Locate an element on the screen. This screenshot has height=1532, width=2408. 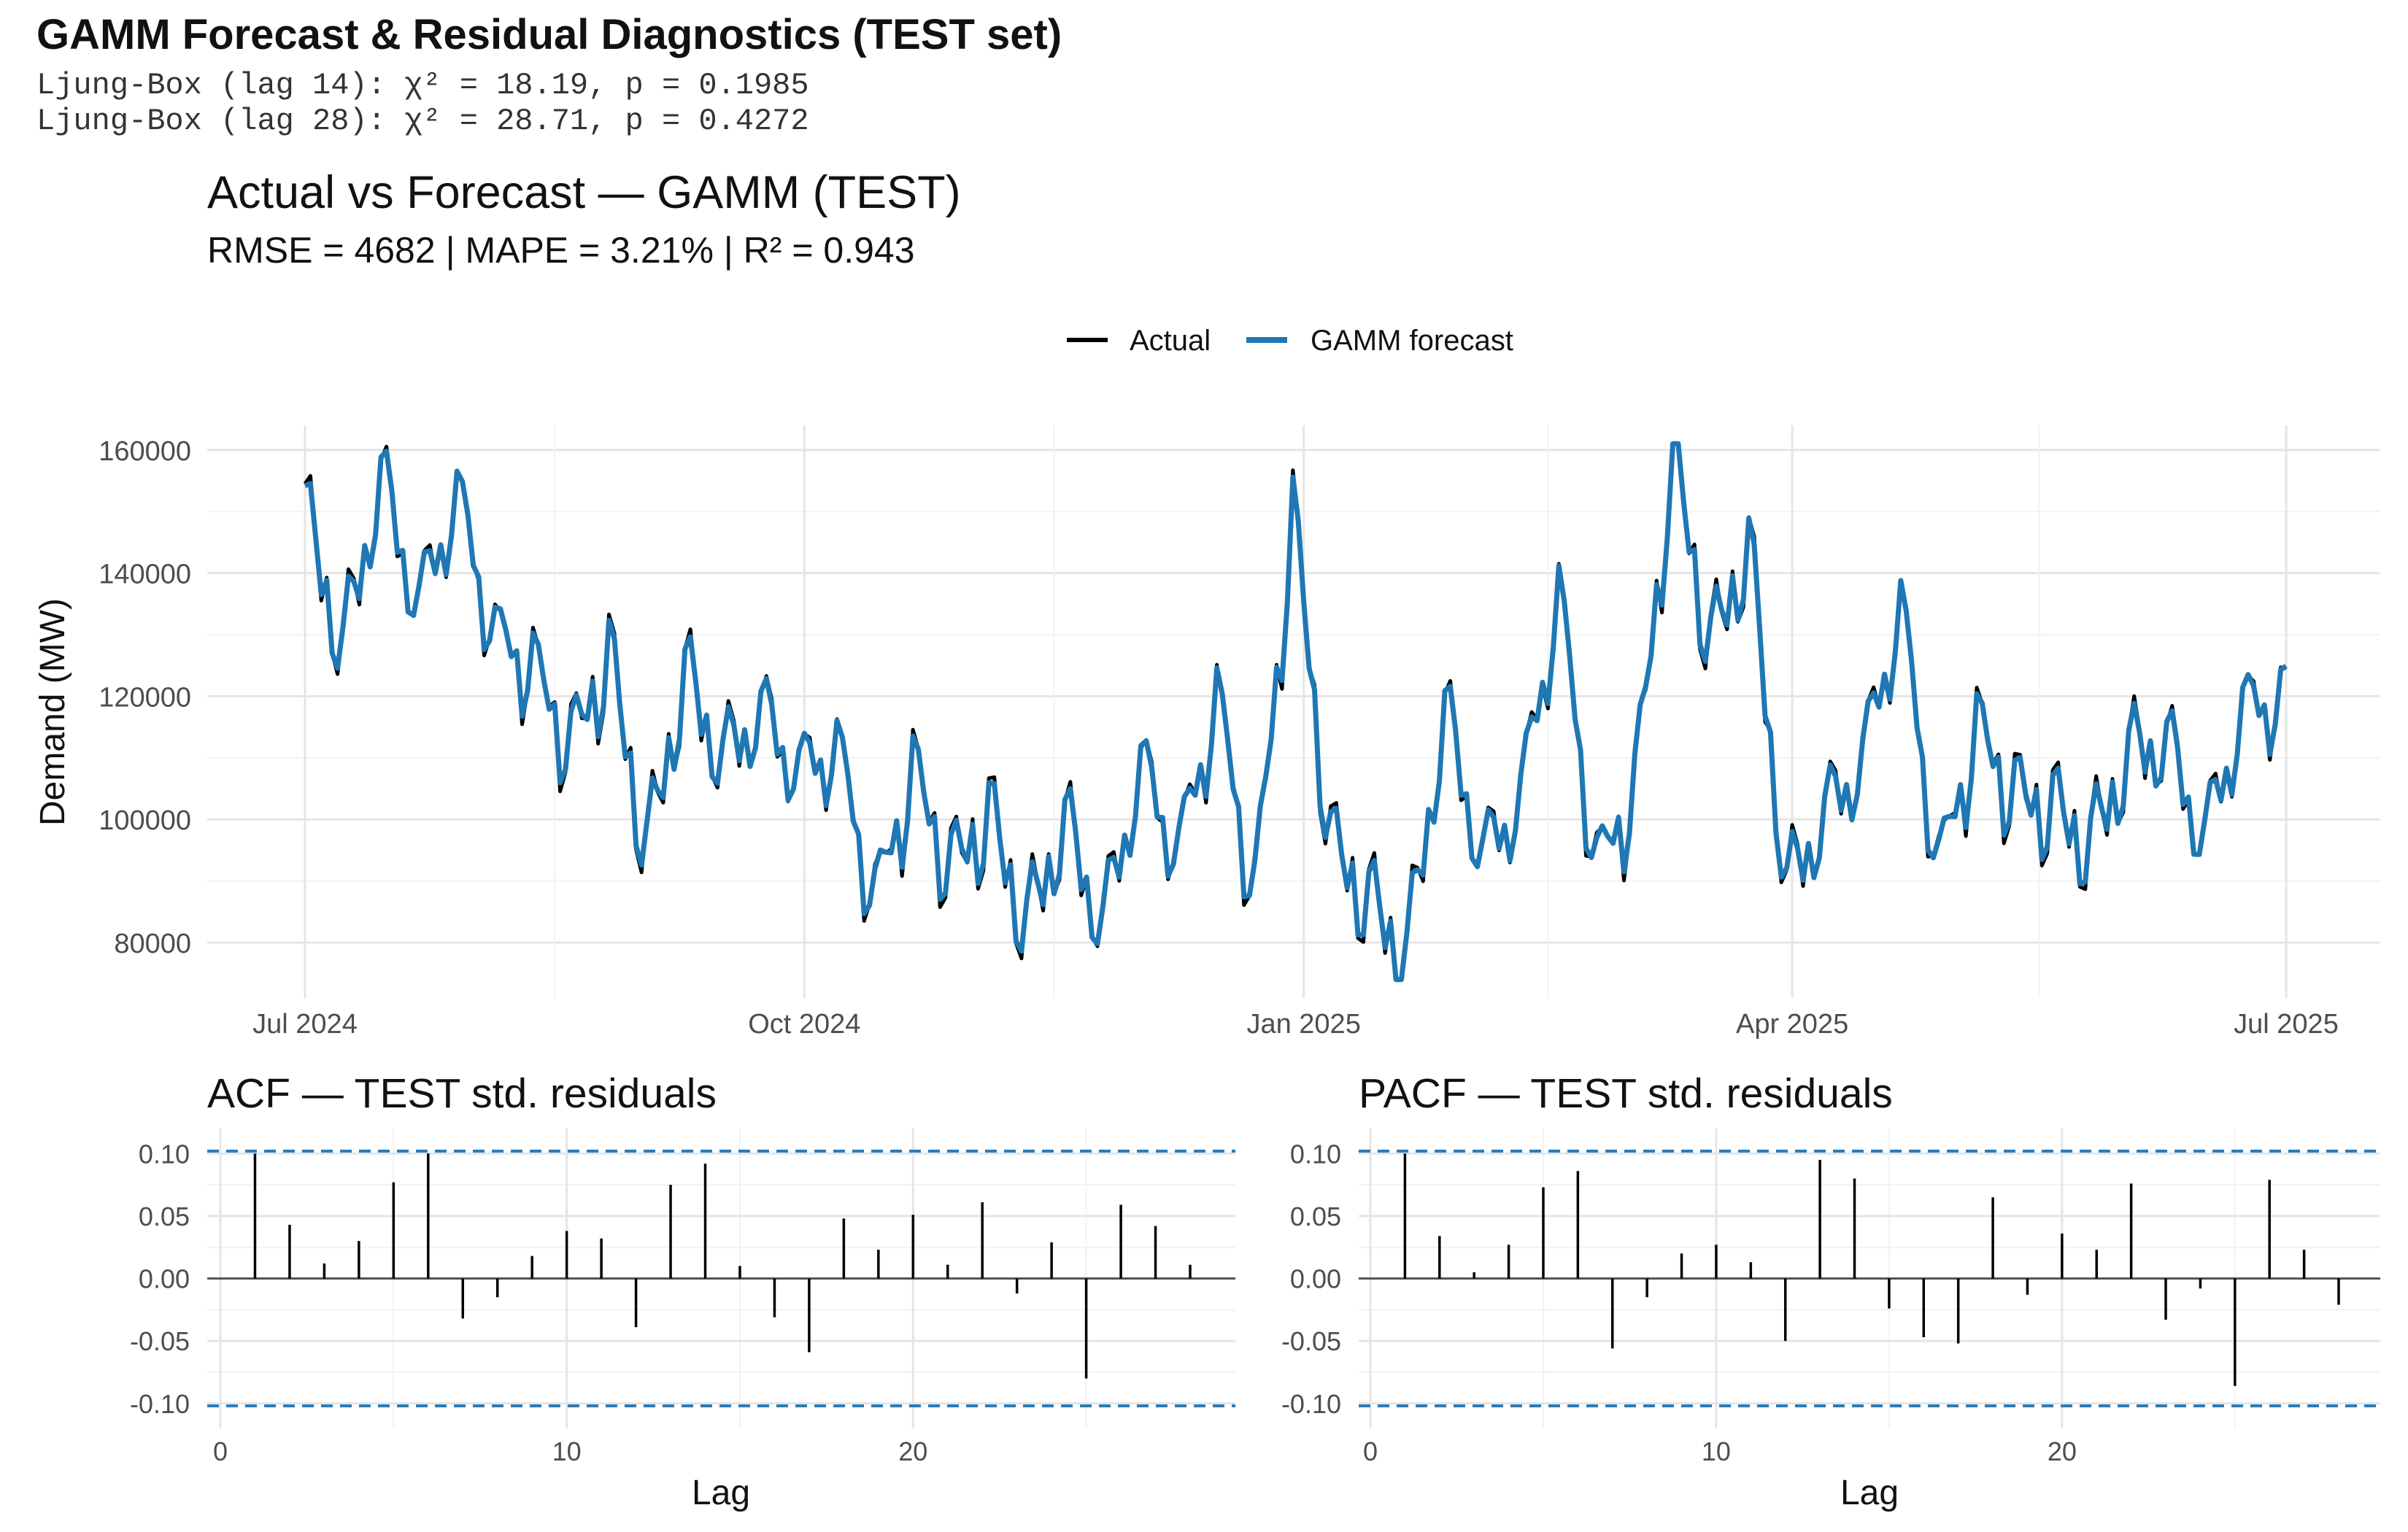
acf-panel: 0.10 0.05 0.00 -0.05 -0.10 0 10 20 Lag is located at coordinates (682, 1321).